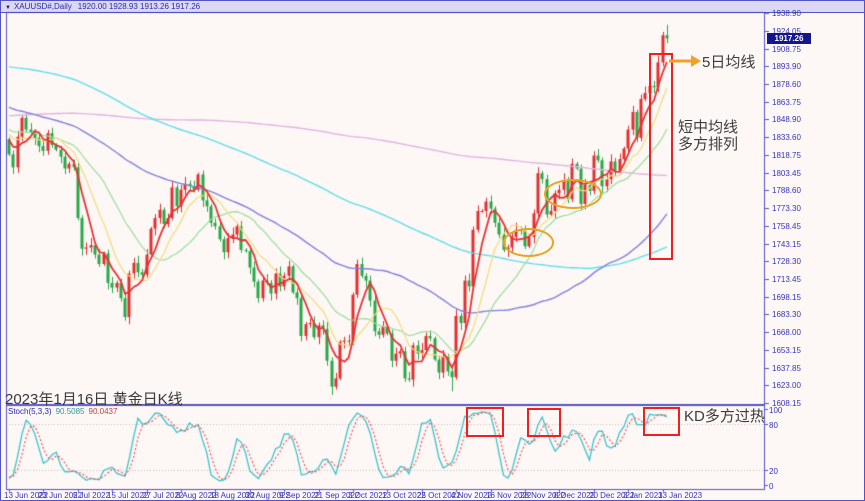 The width and height of the screenshot is (865, 501). I want to click on date-axis-label: 4 Nov 2022, so click(471, 495).